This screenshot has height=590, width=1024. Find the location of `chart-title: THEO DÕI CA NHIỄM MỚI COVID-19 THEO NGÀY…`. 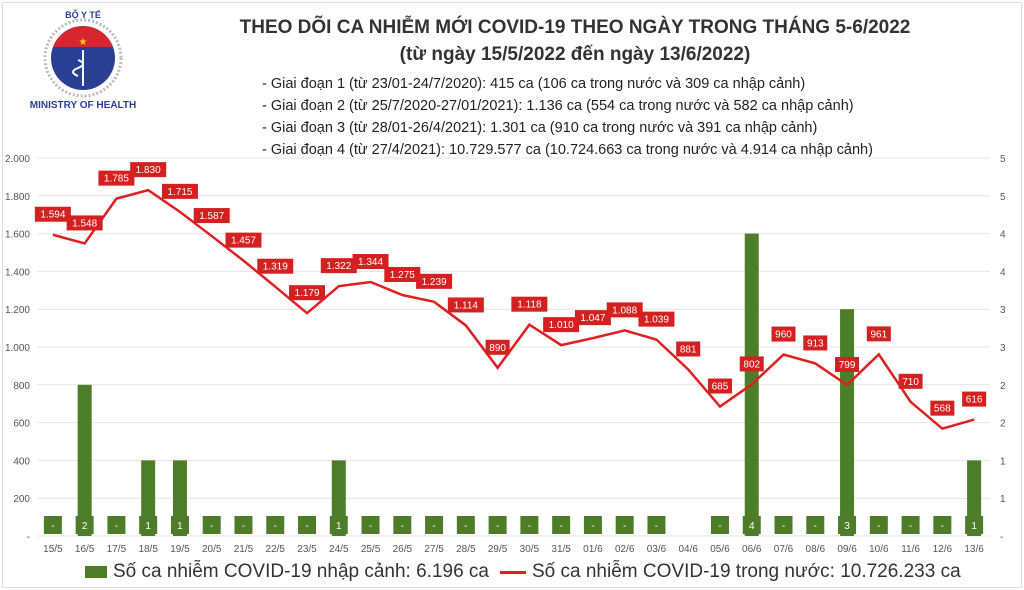

chart-title: THEO DÕI CA NHIỄM MỚI COVID-19 THEO NGÀY… is located at coordinates (575, 27).